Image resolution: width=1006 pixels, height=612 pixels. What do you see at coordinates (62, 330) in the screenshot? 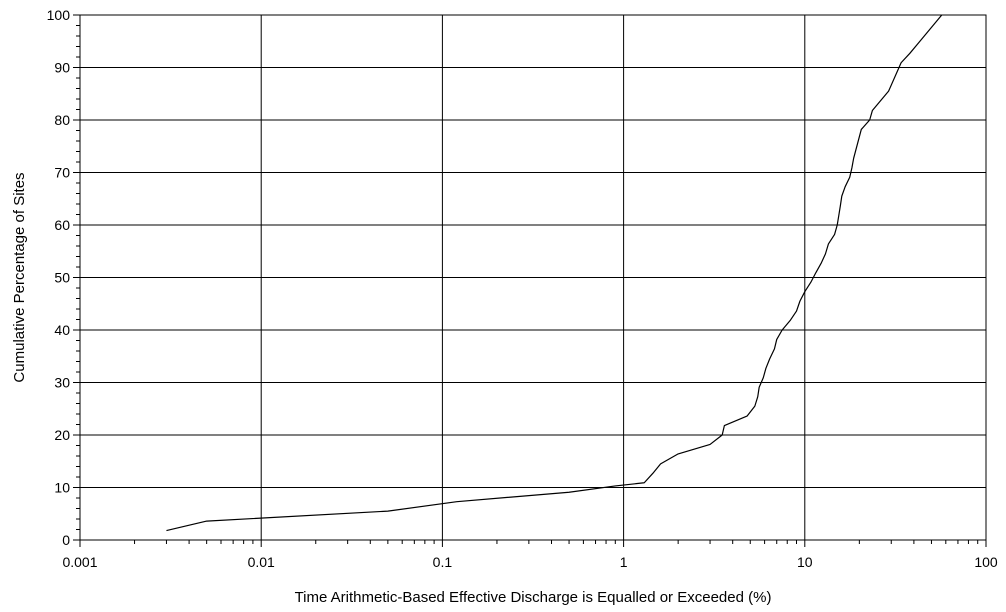
I see `y-tick-label: 40` at bounding box center [62, 330].